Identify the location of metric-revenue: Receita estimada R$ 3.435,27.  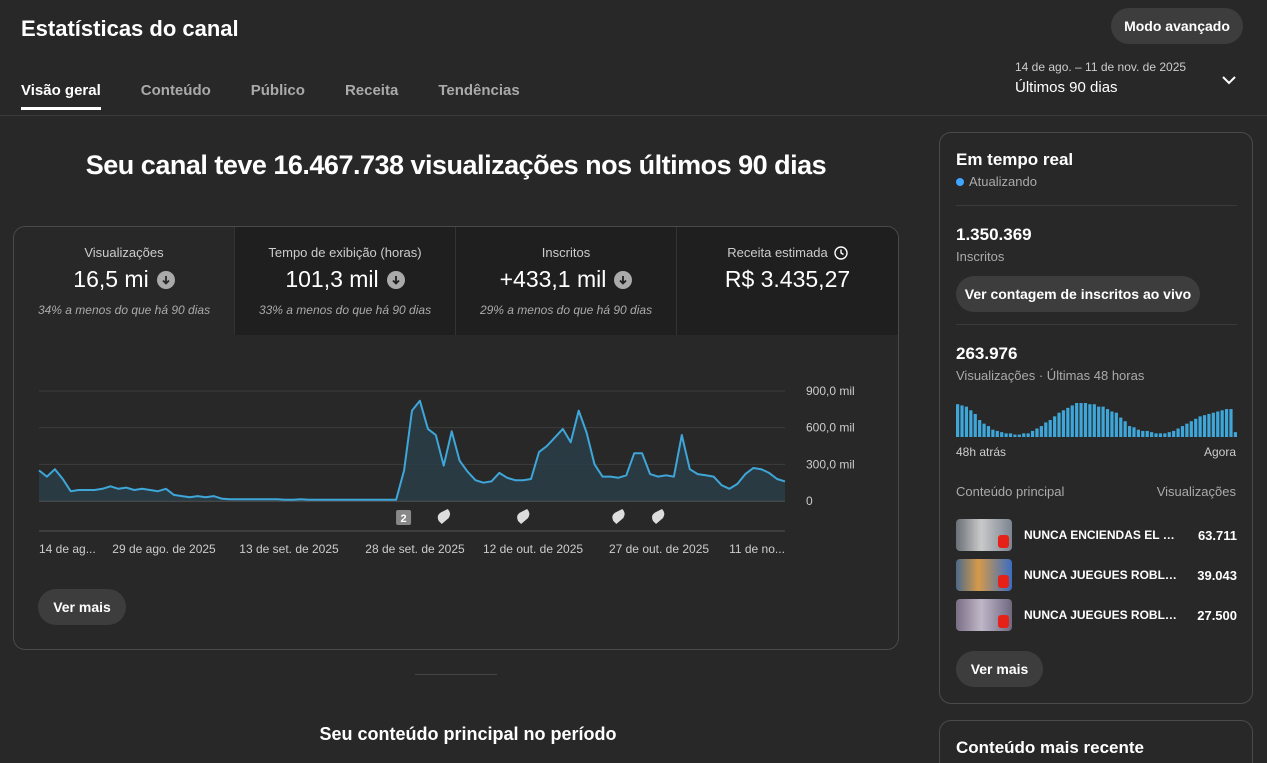
(787, 281).